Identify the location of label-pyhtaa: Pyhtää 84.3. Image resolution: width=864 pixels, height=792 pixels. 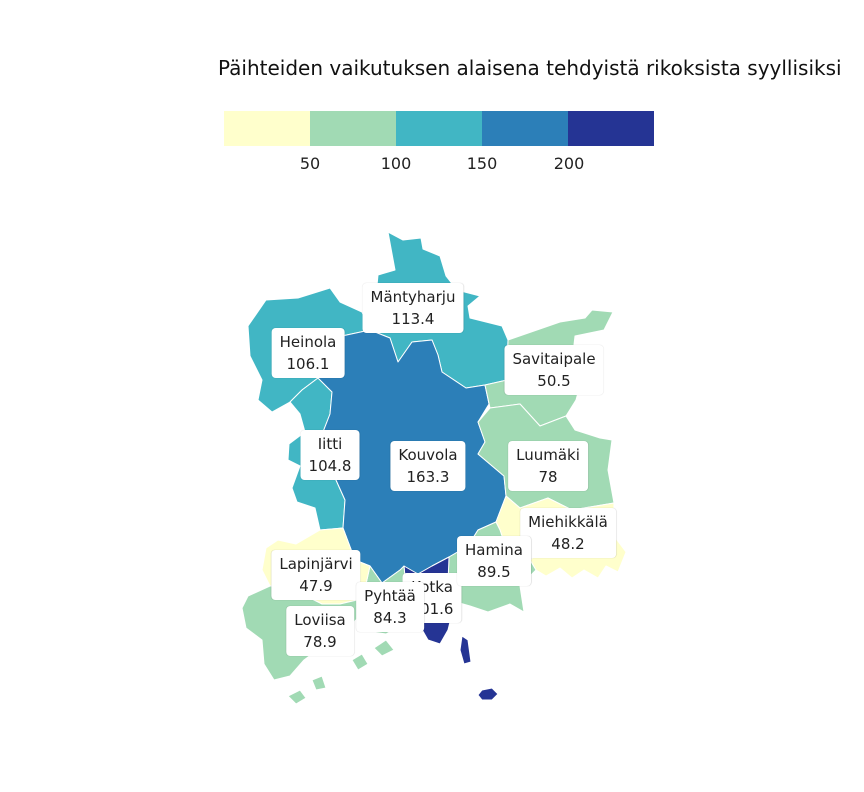
(390, 607).